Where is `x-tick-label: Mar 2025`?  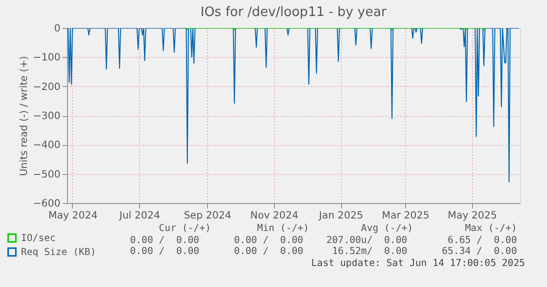
x-tick-label: Mar 2025 is located at coordinates (406, 216).